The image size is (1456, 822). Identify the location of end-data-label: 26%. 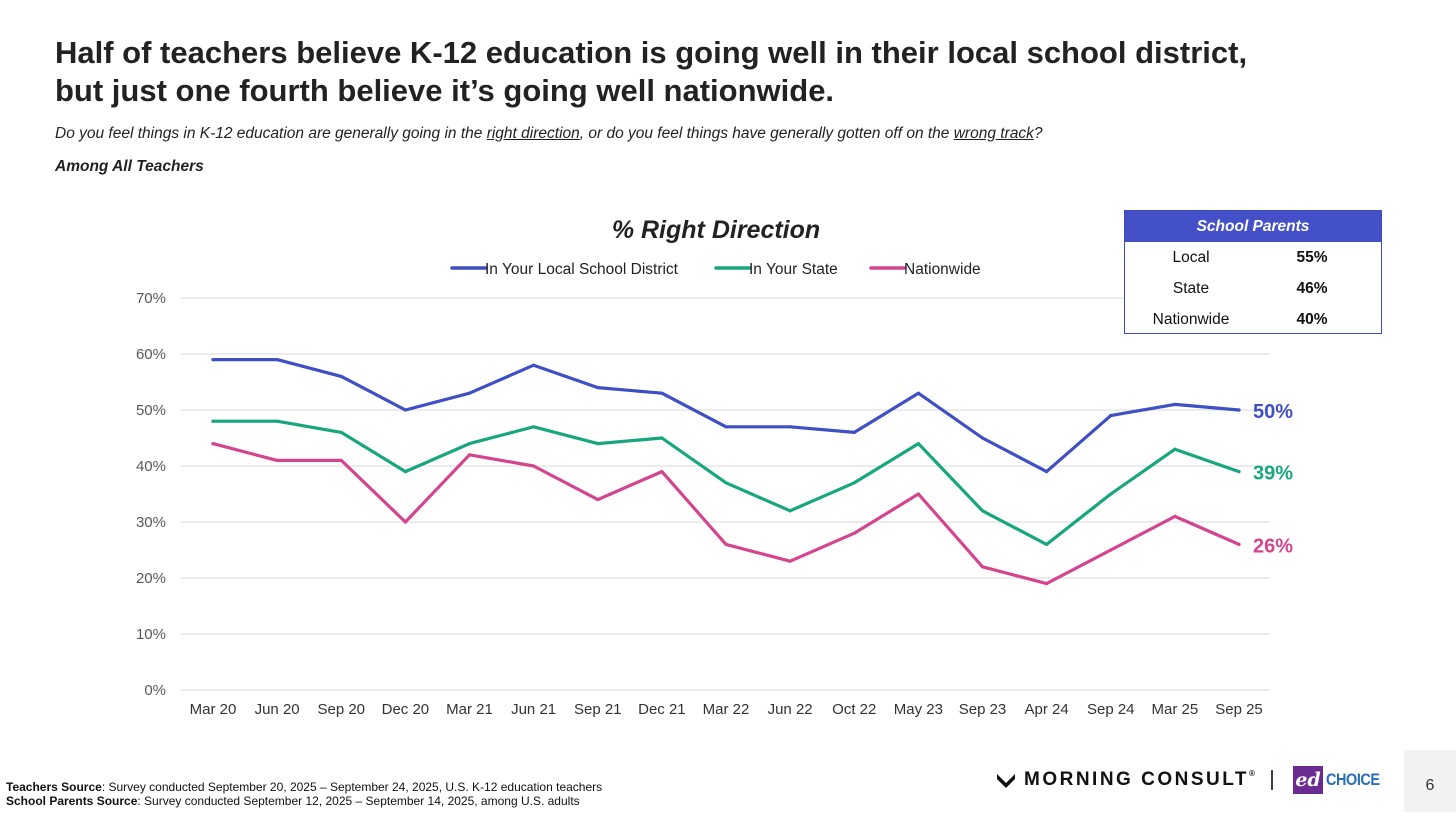
(1273, 546).